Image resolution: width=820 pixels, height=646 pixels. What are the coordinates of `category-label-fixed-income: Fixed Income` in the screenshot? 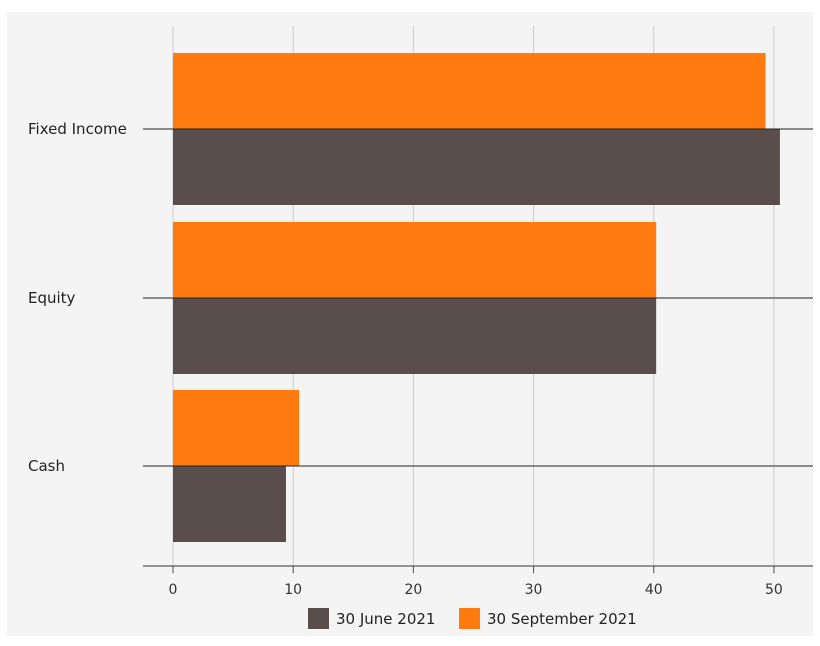 It's located at (77, 129).